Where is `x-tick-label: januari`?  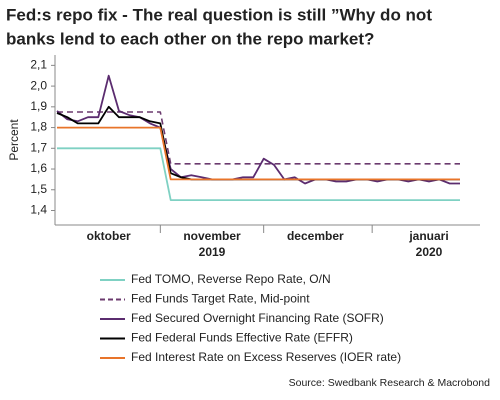 x-tick-label: januari is located at coordinates (428, 236).